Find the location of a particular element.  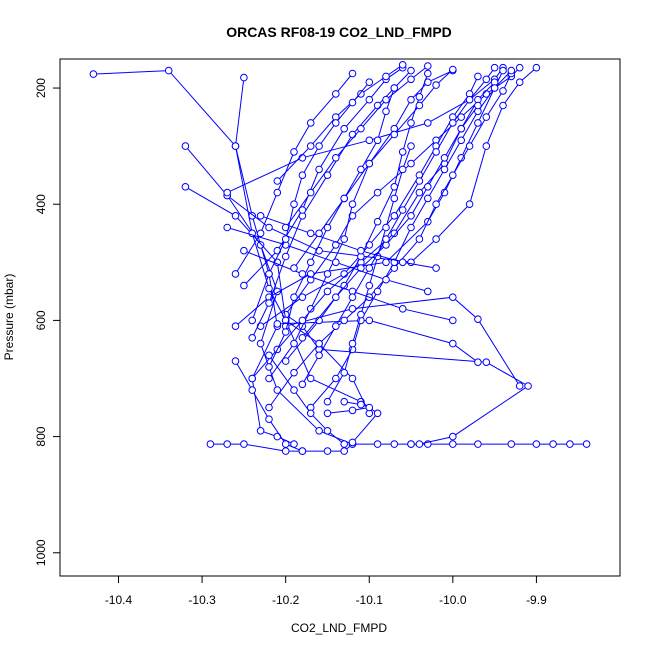

x-tick-label: -9.9 is located at coordinates (536, 600).